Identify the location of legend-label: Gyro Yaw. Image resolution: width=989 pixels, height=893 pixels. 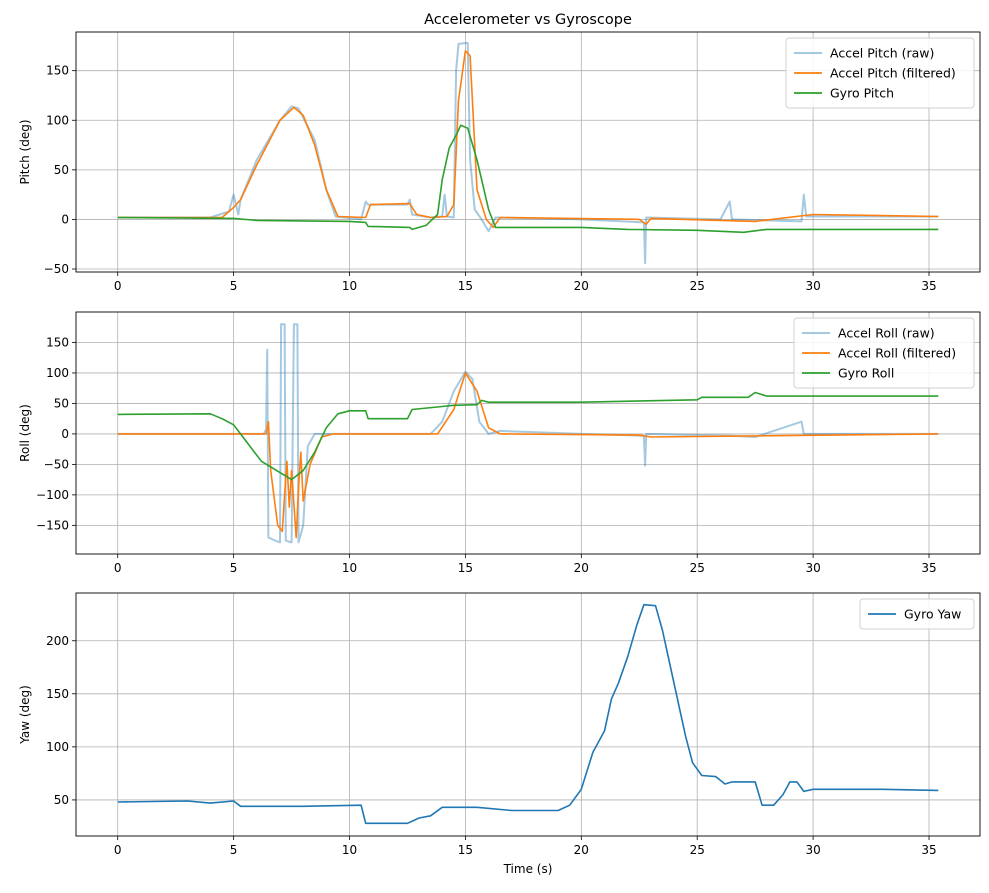
(932, 614).